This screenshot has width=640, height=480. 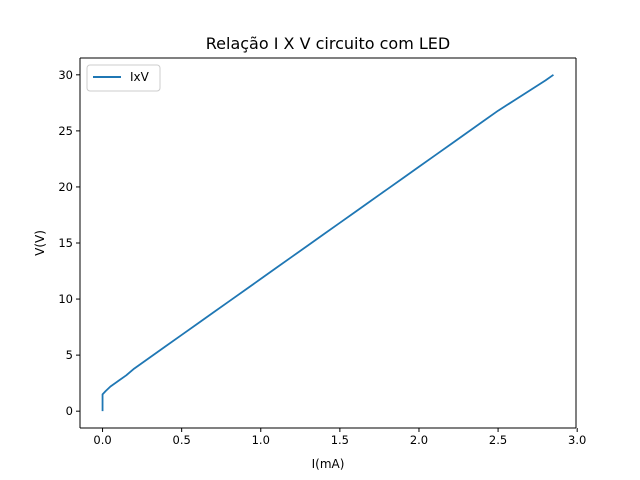 What do you see at coordinates (65, 243) in the screenshot?
I see `y-tick-label: 15` at bounding box center [65, 243].